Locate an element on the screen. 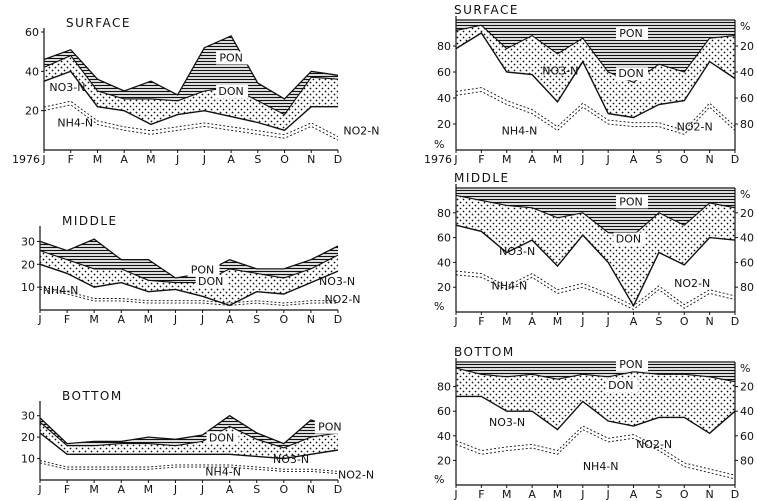 This screenshot has height=501, width=757. y2-tick-label: 40 is located at coordinates (747, 72).